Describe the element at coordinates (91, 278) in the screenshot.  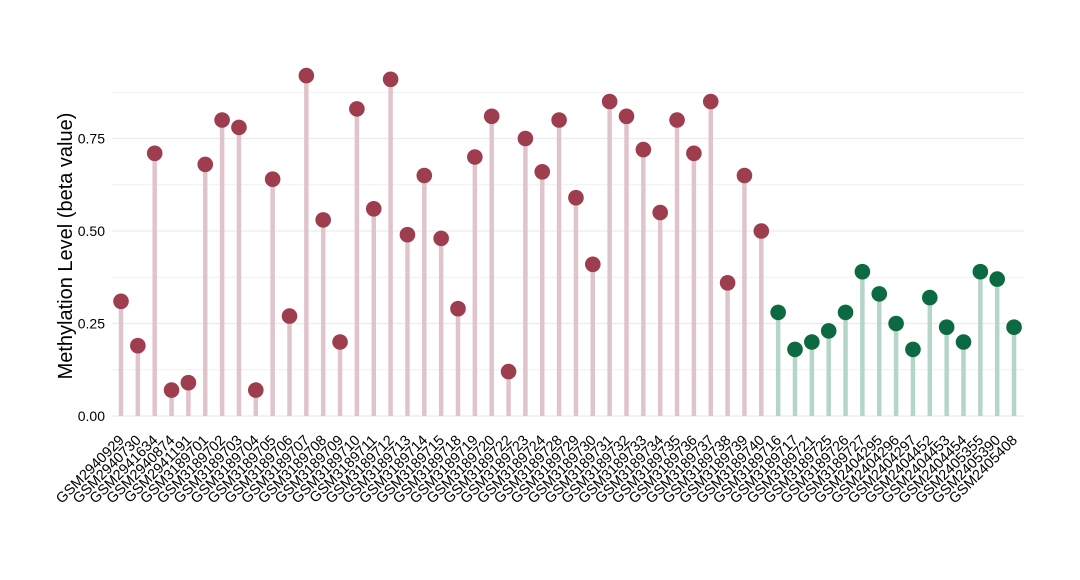
I see `y-axis: 0.00 0.25 0.50 0.75` at that location.